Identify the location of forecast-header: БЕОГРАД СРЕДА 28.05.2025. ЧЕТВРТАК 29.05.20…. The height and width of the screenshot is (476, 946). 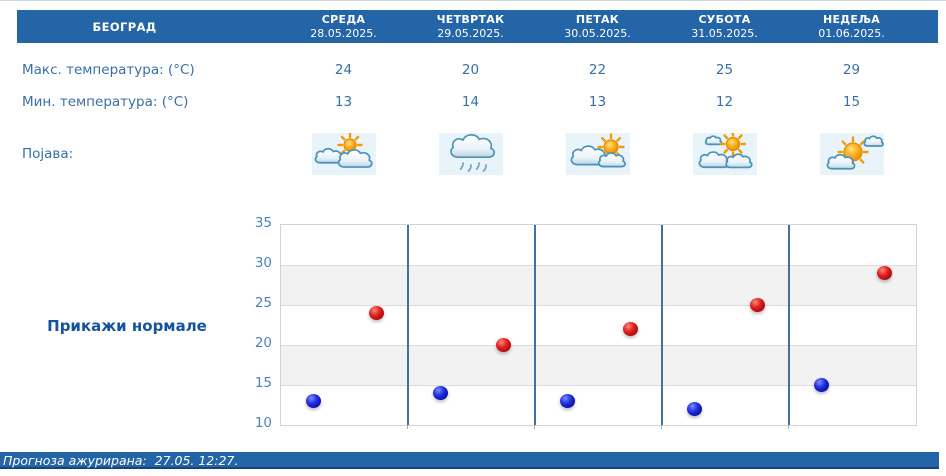
(477, 26).